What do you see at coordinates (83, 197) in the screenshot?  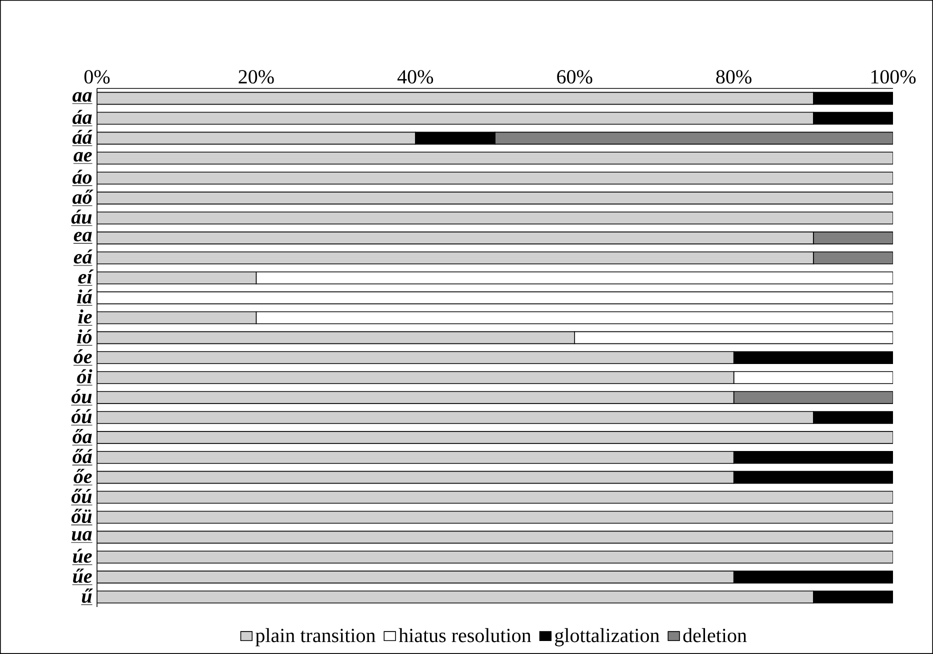 I see `y-tick-label: aő` at bounding box center [83, 197].